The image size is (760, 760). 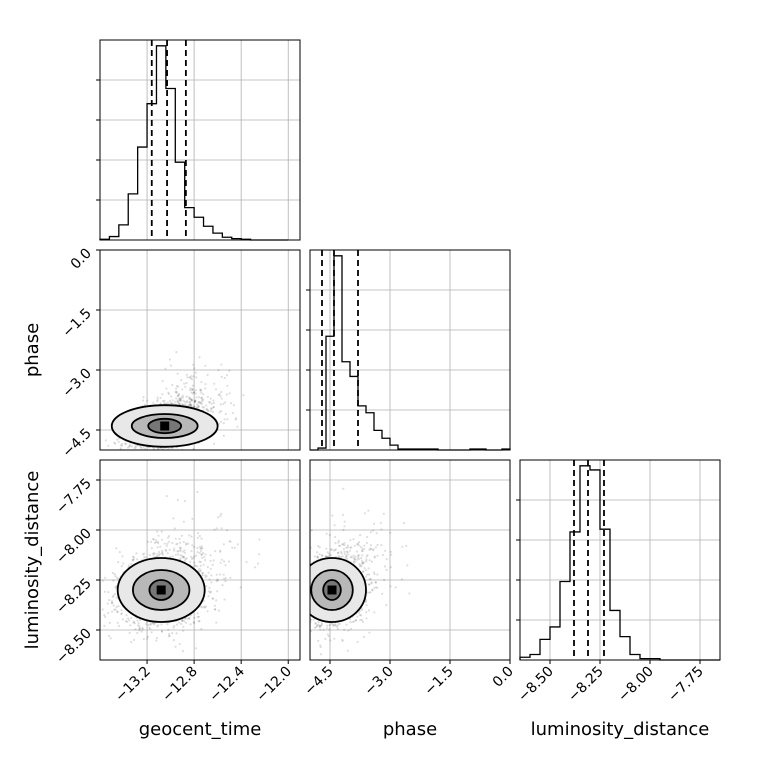 I want to click on density-peak, so click(x=161, y=590).